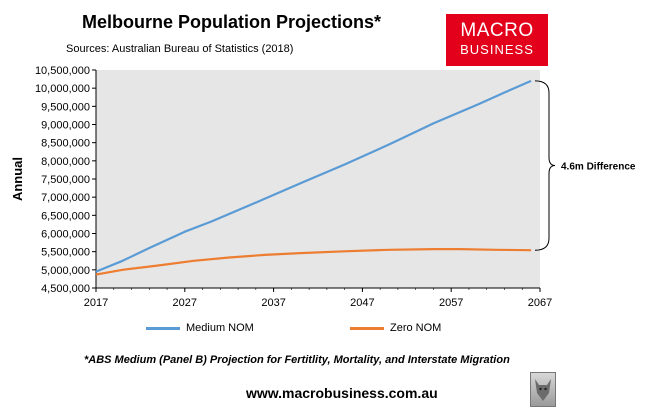 Image resolution: width=660 pixels, height=413 pixels. I want to click on y-tick-label: 8,000,000, so click(65, 162).